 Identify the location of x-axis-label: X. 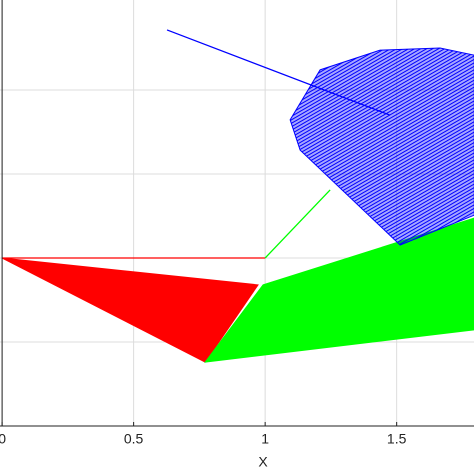
(263, 462).